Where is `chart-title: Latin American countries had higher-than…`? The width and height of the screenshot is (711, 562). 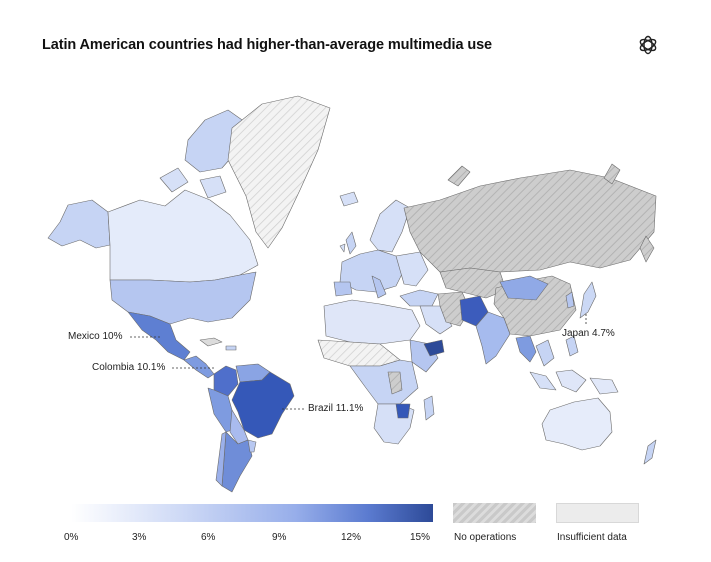 chart-title: Latin American countries had higher-than… is located at coordinates (267, 45).